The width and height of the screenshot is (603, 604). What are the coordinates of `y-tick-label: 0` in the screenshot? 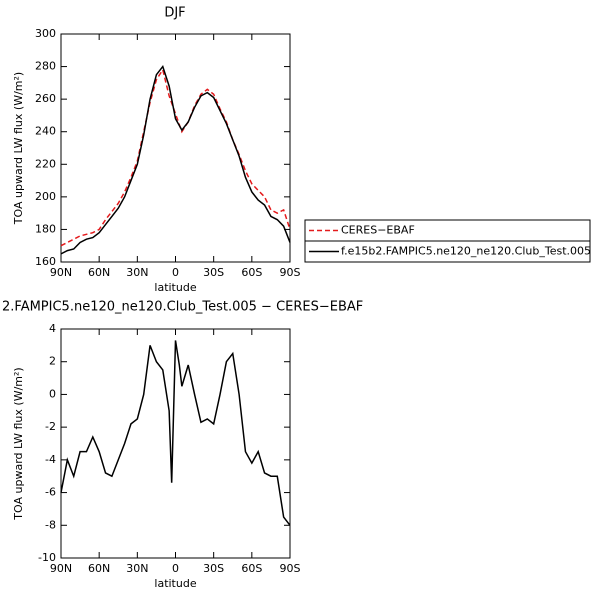 It's located at (52, 393).